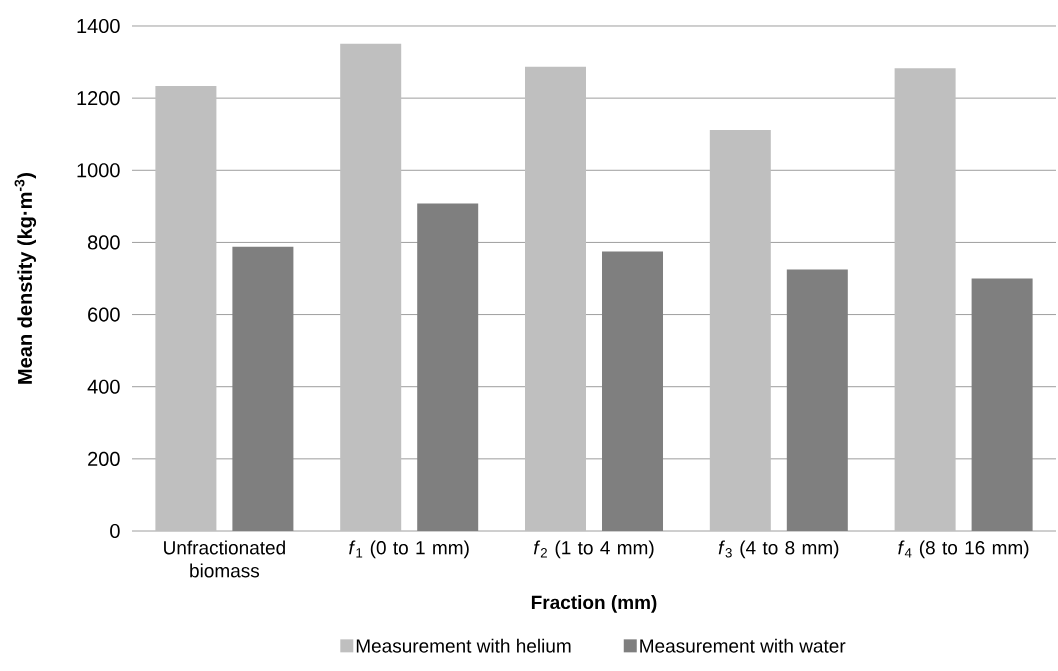  Describe the element at coordinates (98, 26) in the screenshot. I see `y-tick-label: 1400` at that location.